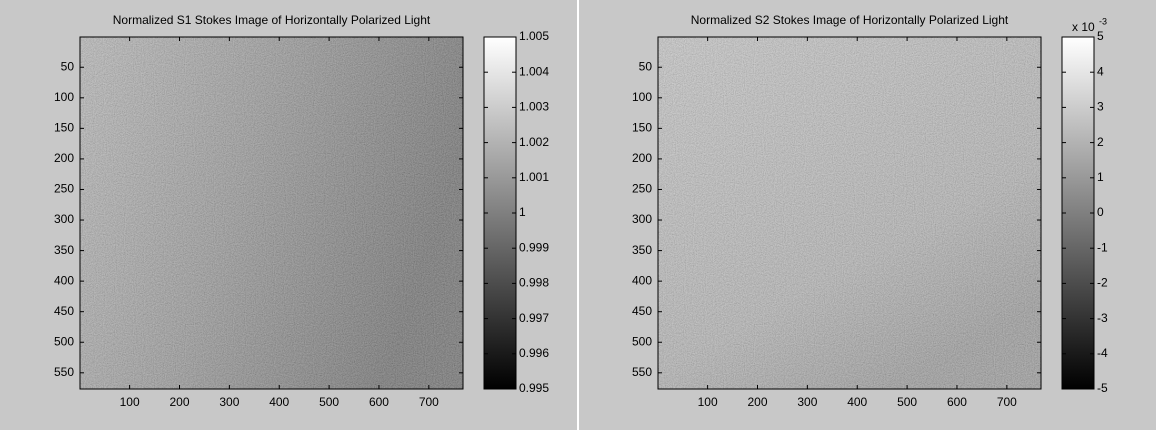 This screenshot has width=1156, height=430. What do you see at coordinates (1103, 21) in the screenshot?
I see `colorbar-scale-exponent: -3` at bounding box center [1103, 21].